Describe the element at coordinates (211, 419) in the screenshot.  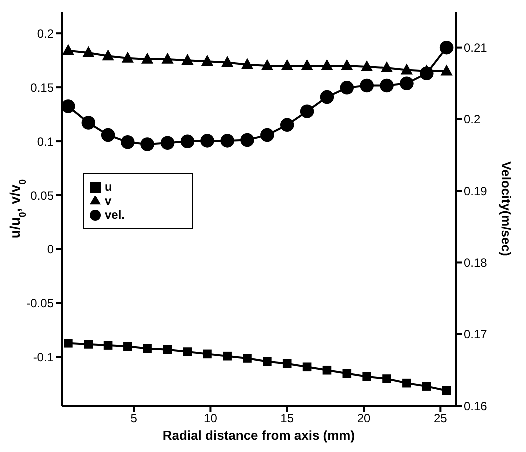
I see `x-tick-label: 10` at that location.